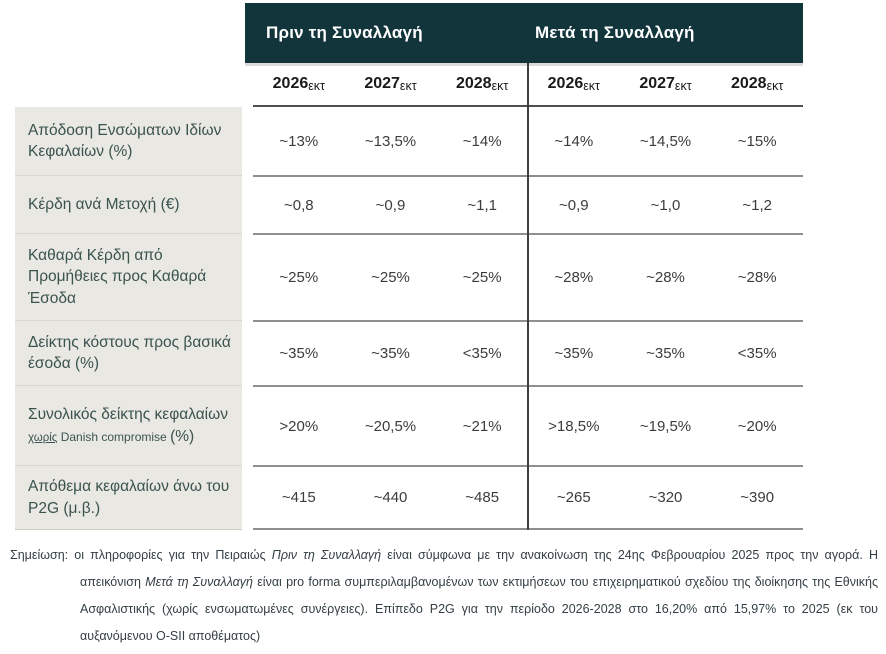 This screenshot has height=654, width=886. I want to click on group-header-after: Μετά τη Συναλλαγή, so click(615, 32).